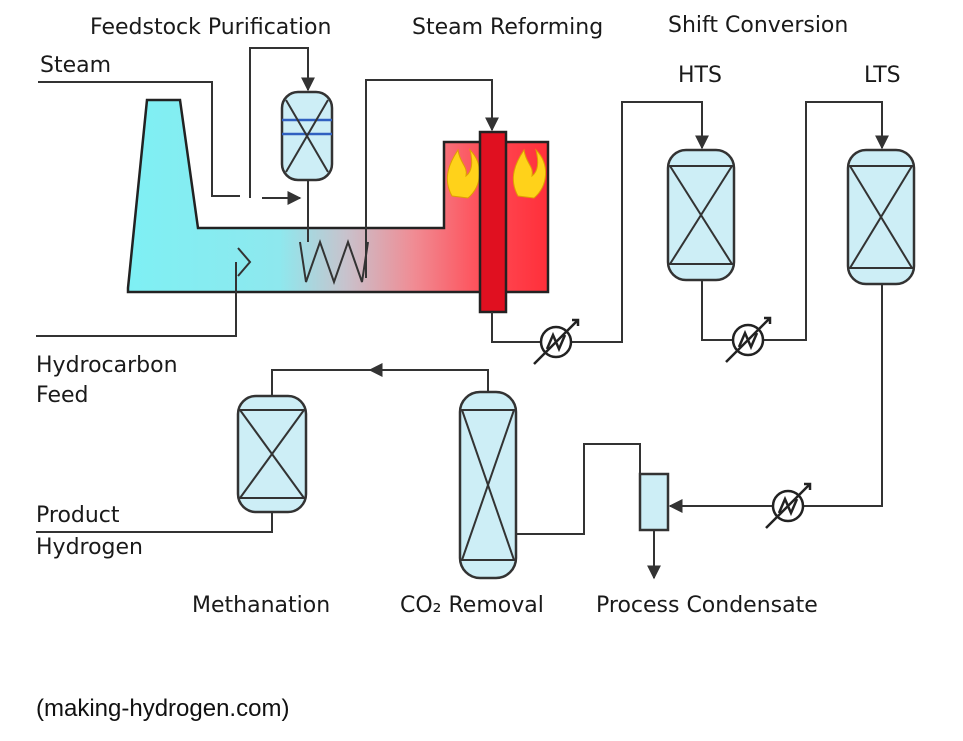 The width and height of the screenshot is (963, 741). Describe the element at coordinates (210, 27) in the screenshot. I see `label-feedstock-purification: Feedstock Purification` at that location.